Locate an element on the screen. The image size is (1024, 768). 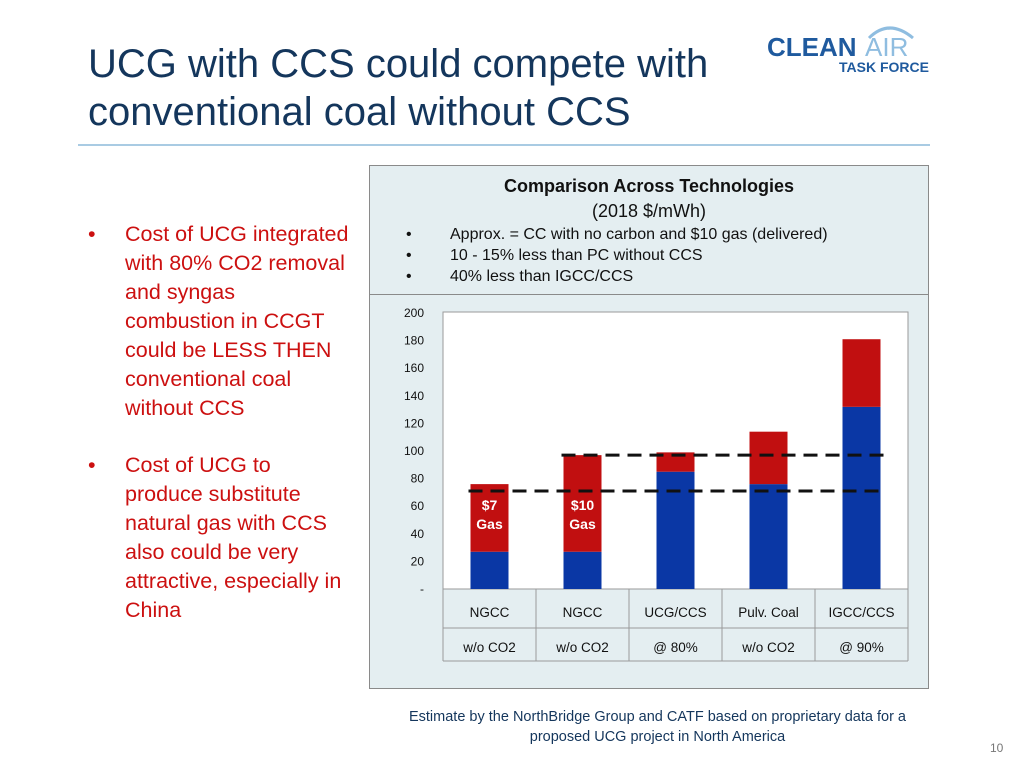
bar-data-label: $7 is located at coordinates (490, 505).